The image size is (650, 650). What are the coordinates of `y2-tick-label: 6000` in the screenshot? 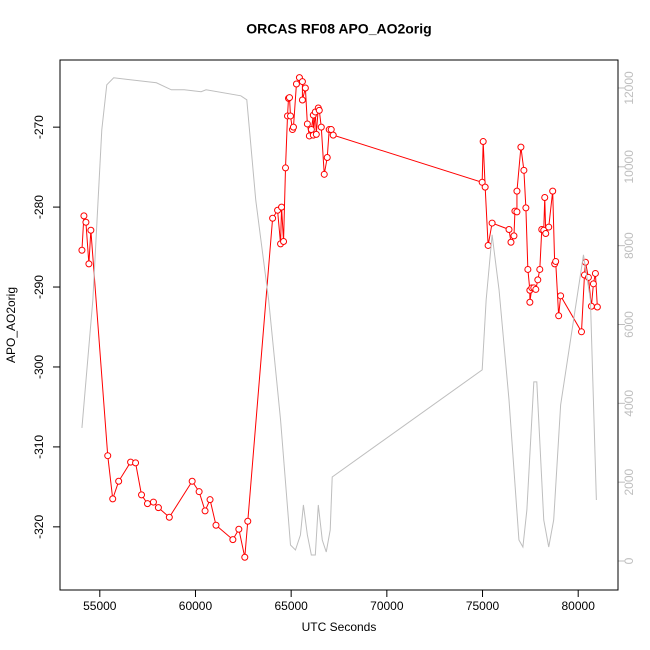 It's located at (629, 324).